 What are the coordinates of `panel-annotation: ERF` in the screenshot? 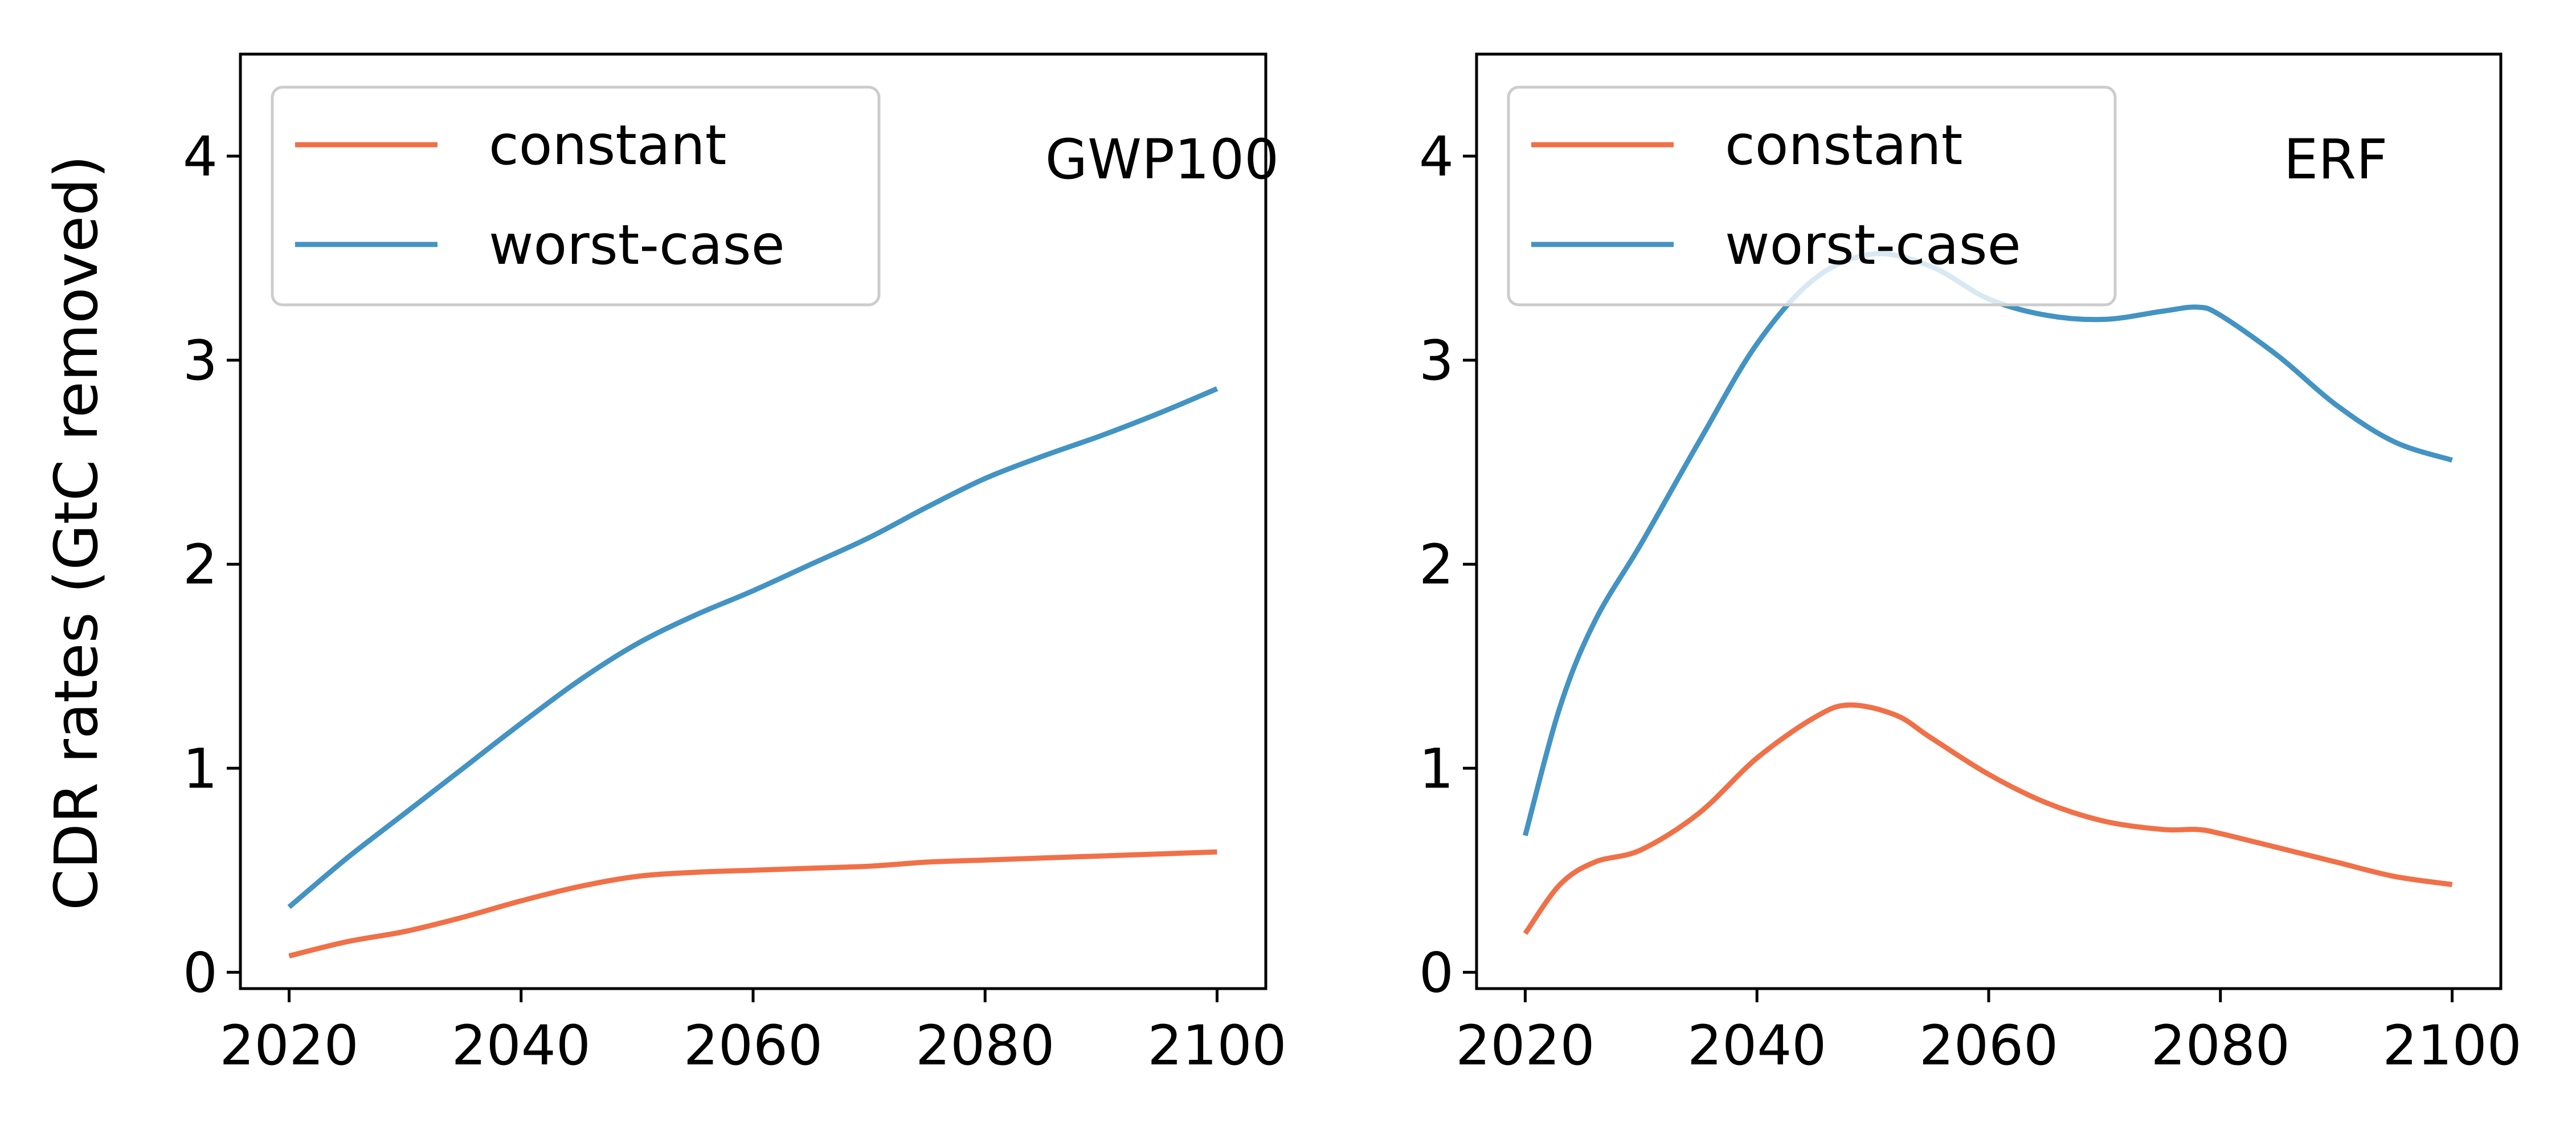 It's located at (2336, 159).